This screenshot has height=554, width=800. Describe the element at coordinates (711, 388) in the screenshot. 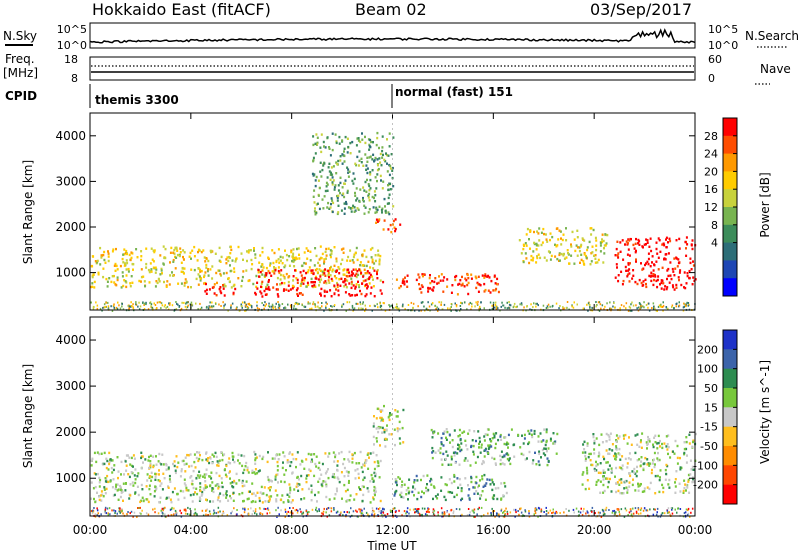

I see `colorbar-tick-label: 50` at that location.